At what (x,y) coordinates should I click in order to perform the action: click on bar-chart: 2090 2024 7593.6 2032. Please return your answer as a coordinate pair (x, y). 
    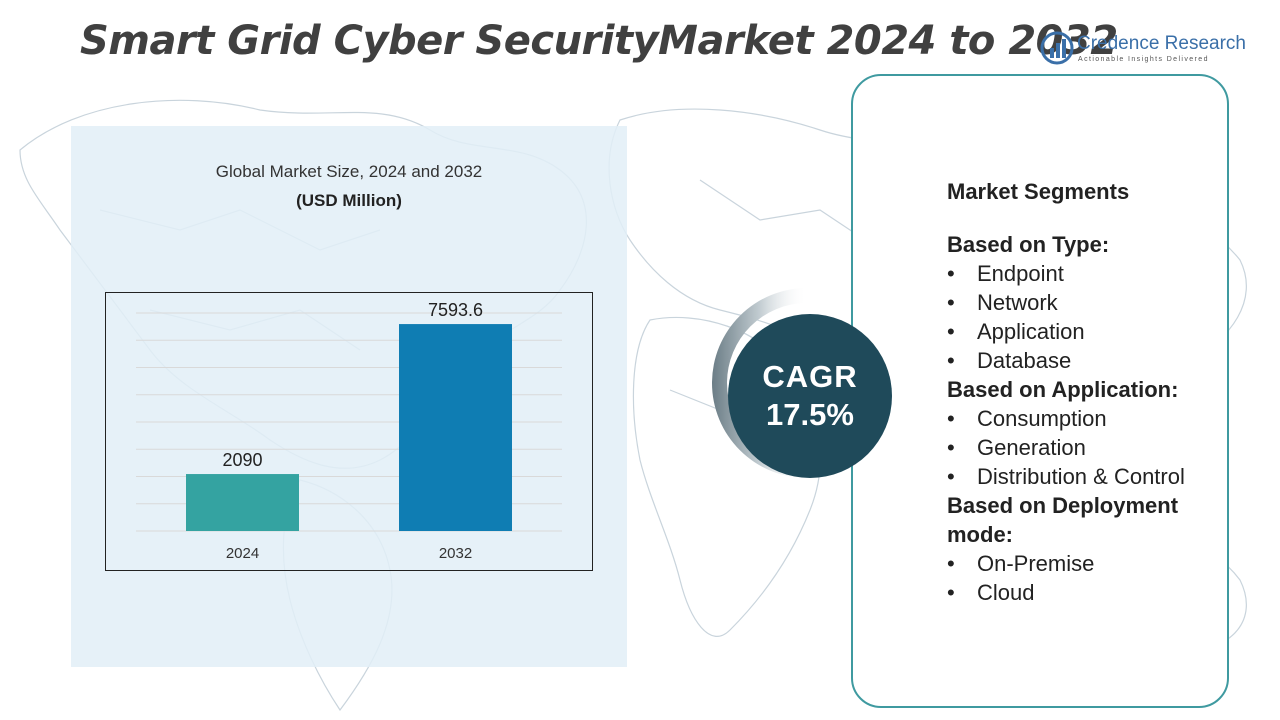
    Looking at the image, I should click on (349, 431).